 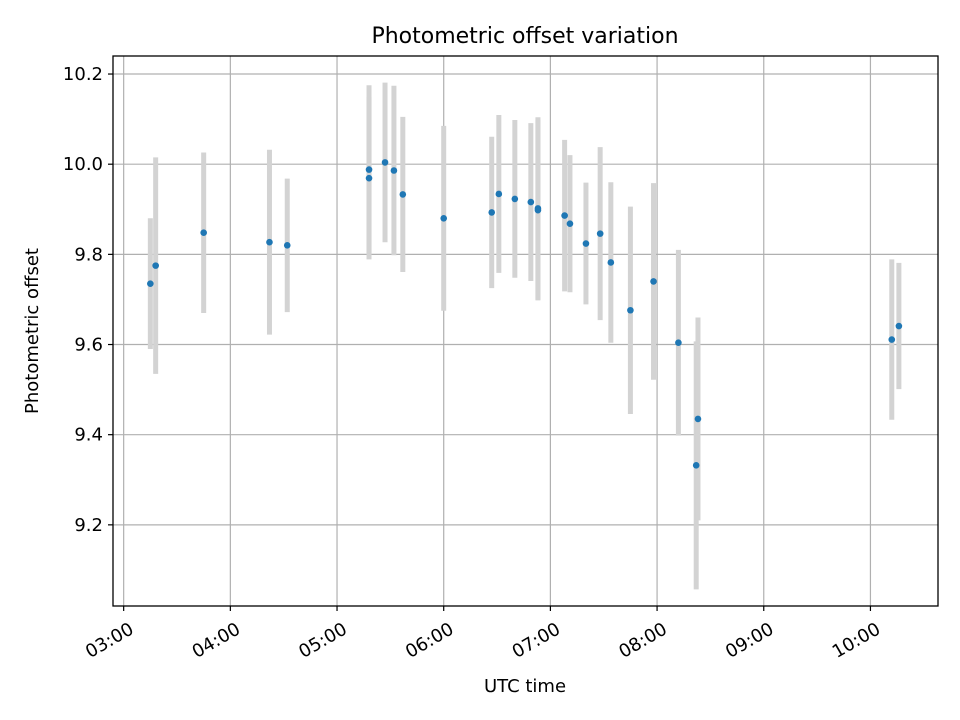 What do you see at coordinates (536, 641) in the screenshot?
I see `x-tick-label: 07:00` at bounding box center [536, 641].